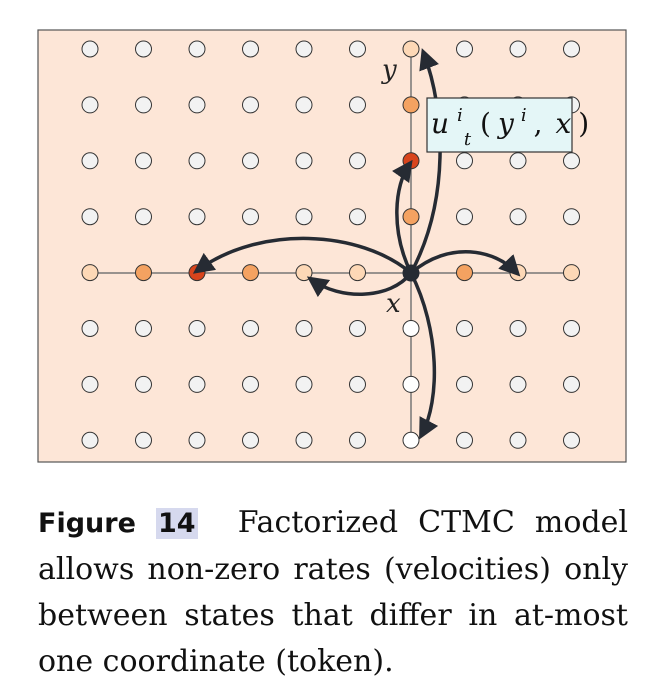  Describe the element at coordinates (440, 123) in the screenshot. I see `rate-symbol-u: u` at that location.